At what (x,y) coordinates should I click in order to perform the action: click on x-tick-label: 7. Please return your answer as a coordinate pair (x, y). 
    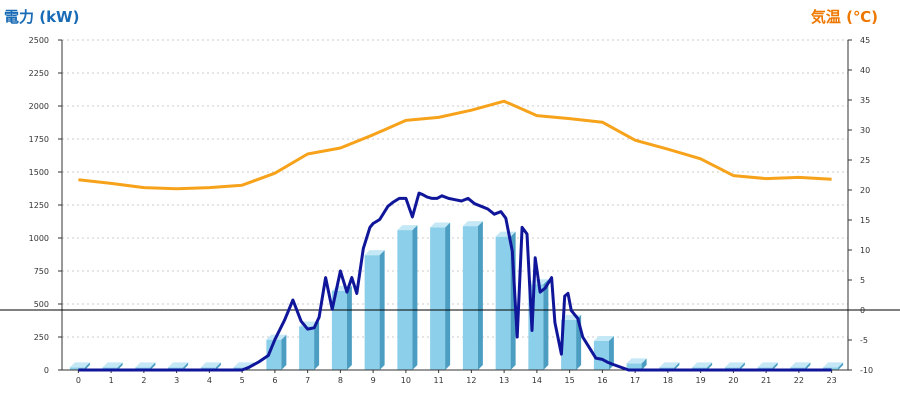
    Looking at the image, I should click on (307, 380).